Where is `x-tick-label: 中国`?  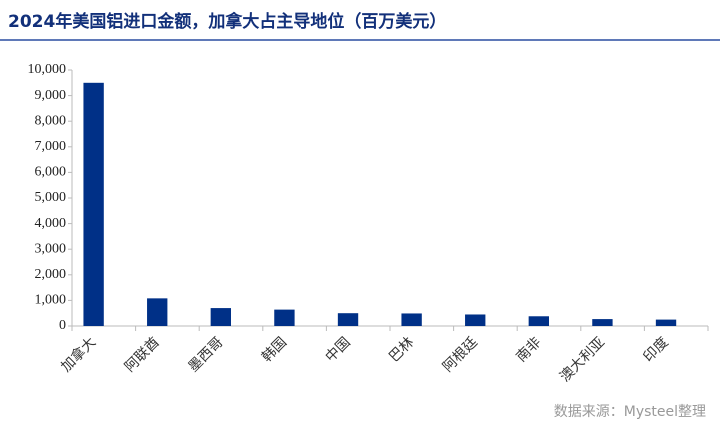 x-tick-label: 中国 is located at coordinates (338, 349).